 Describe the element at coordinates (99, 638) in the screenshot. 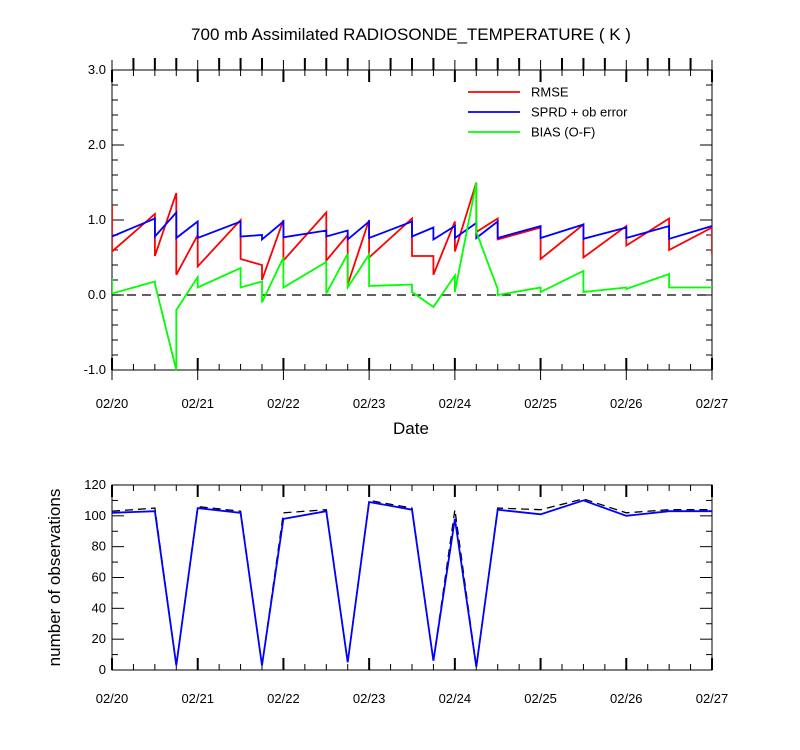

I see `y-tick-label: 20` at that location.